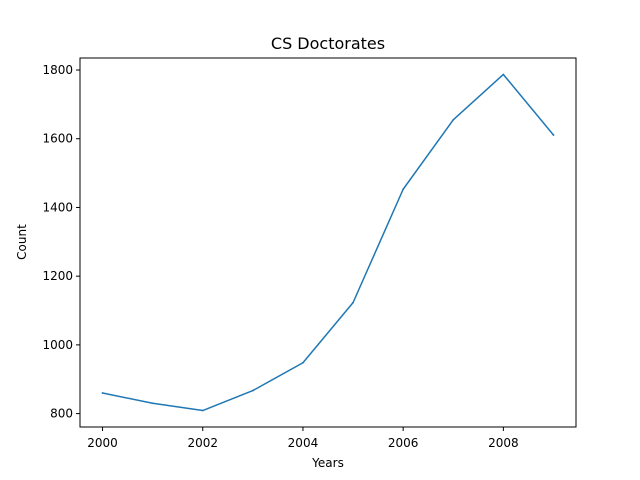 The width and height of the screenshot is (640, 480). I want to click on y-tick-label: 1400, so click(57, 207).